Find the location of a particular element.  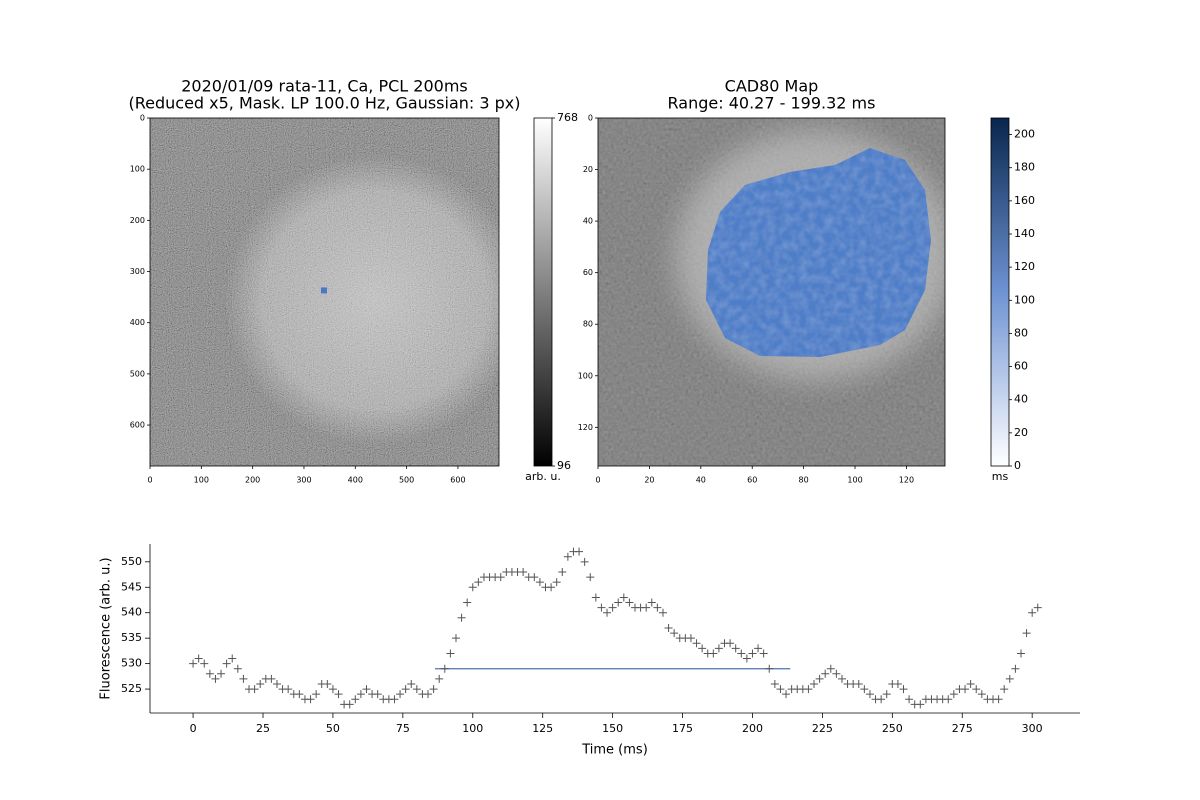

y-tick-label: 0 is located at coordinates (142, 118).